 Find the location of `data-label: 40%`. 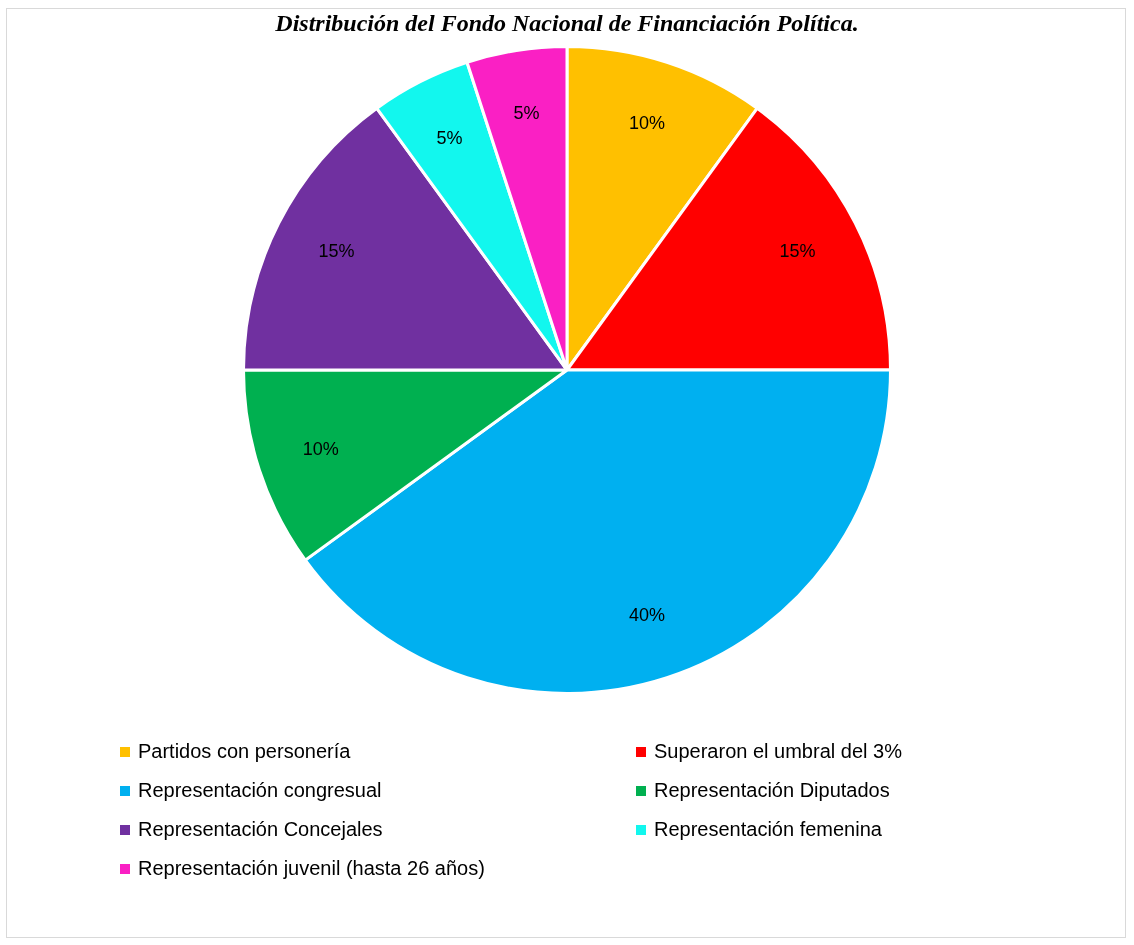

data-label: 40% is located at coordinates (646, 615).